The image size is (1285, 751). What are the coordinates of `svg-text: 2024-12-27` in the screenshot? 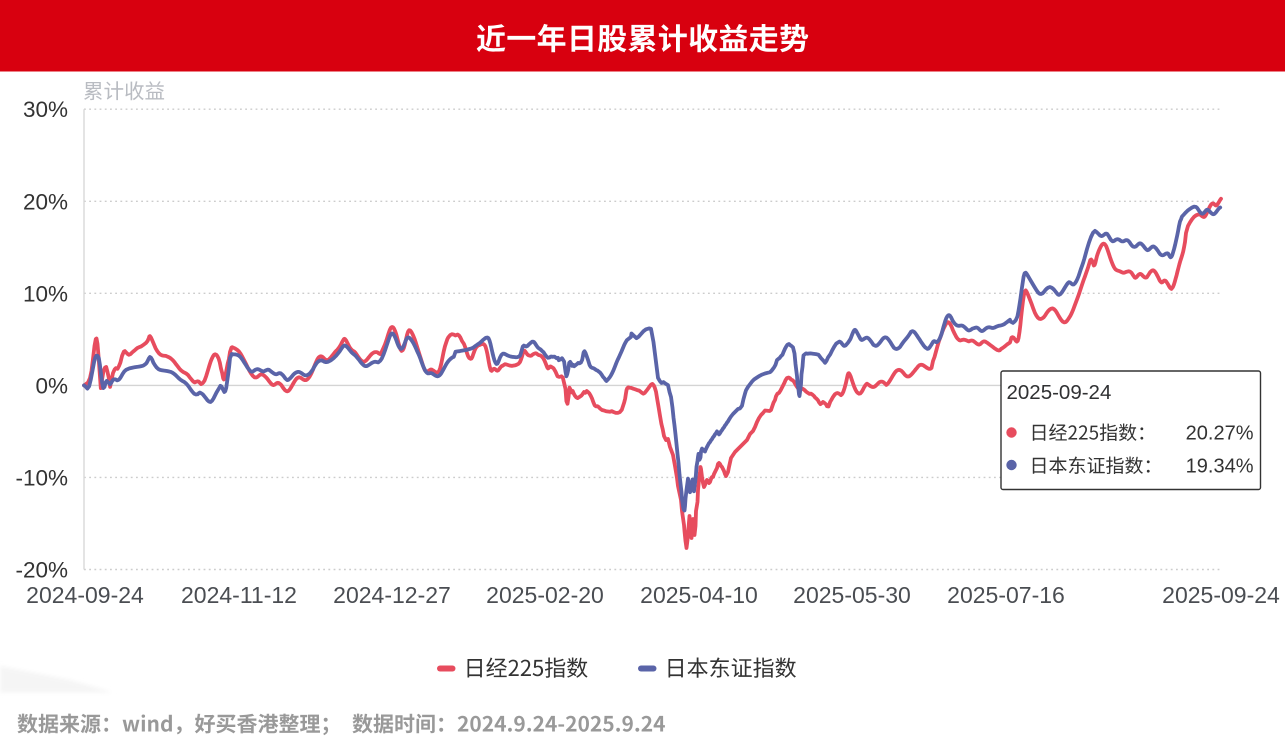 It's located at (392, 595).